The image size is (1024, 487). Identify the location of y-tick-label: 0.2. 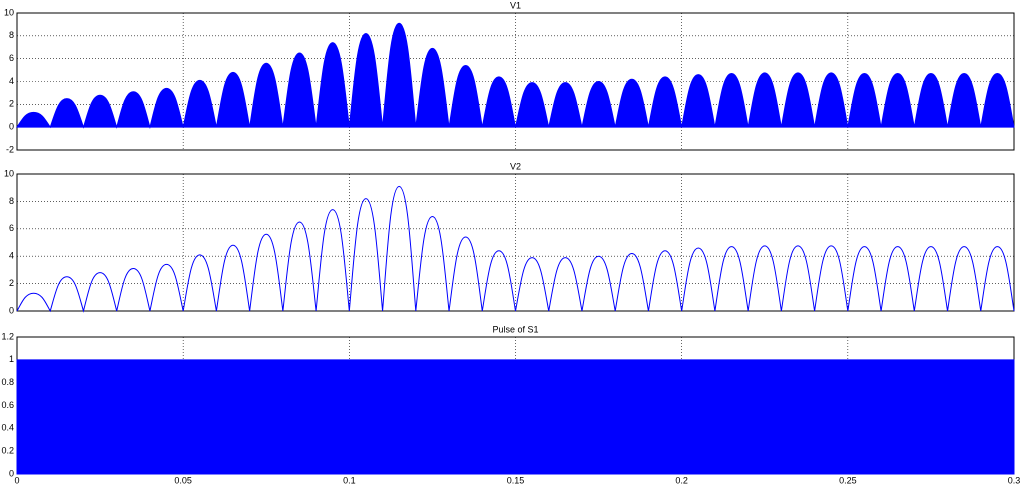
(7, 451).